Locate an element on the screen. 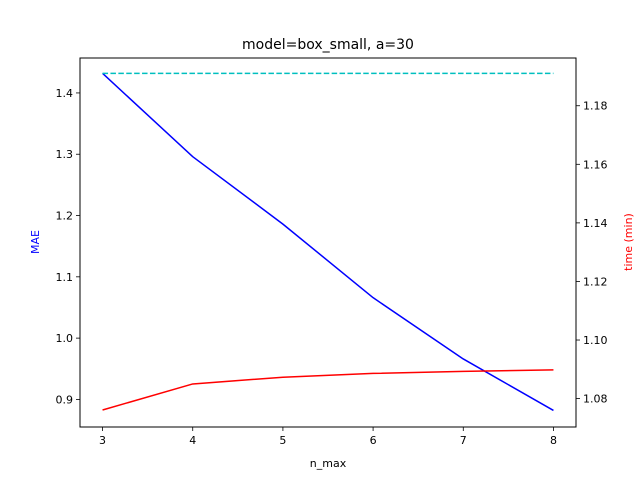 This screenshot has height=480, width=640. y-right-tick-label-2: 1.12 is located at coordinates (595, 281).